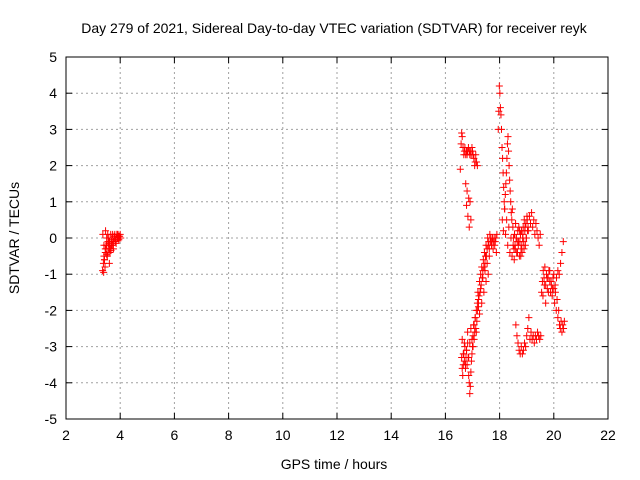  I want to click on x-tick-label: 2, so click(66, 435).